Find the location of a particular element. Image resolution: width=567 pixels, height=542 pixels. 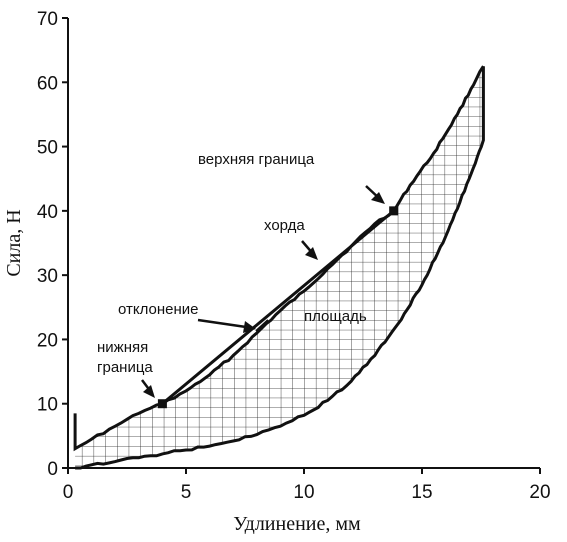

chord-end-marker is located at coordinates (394, 211).